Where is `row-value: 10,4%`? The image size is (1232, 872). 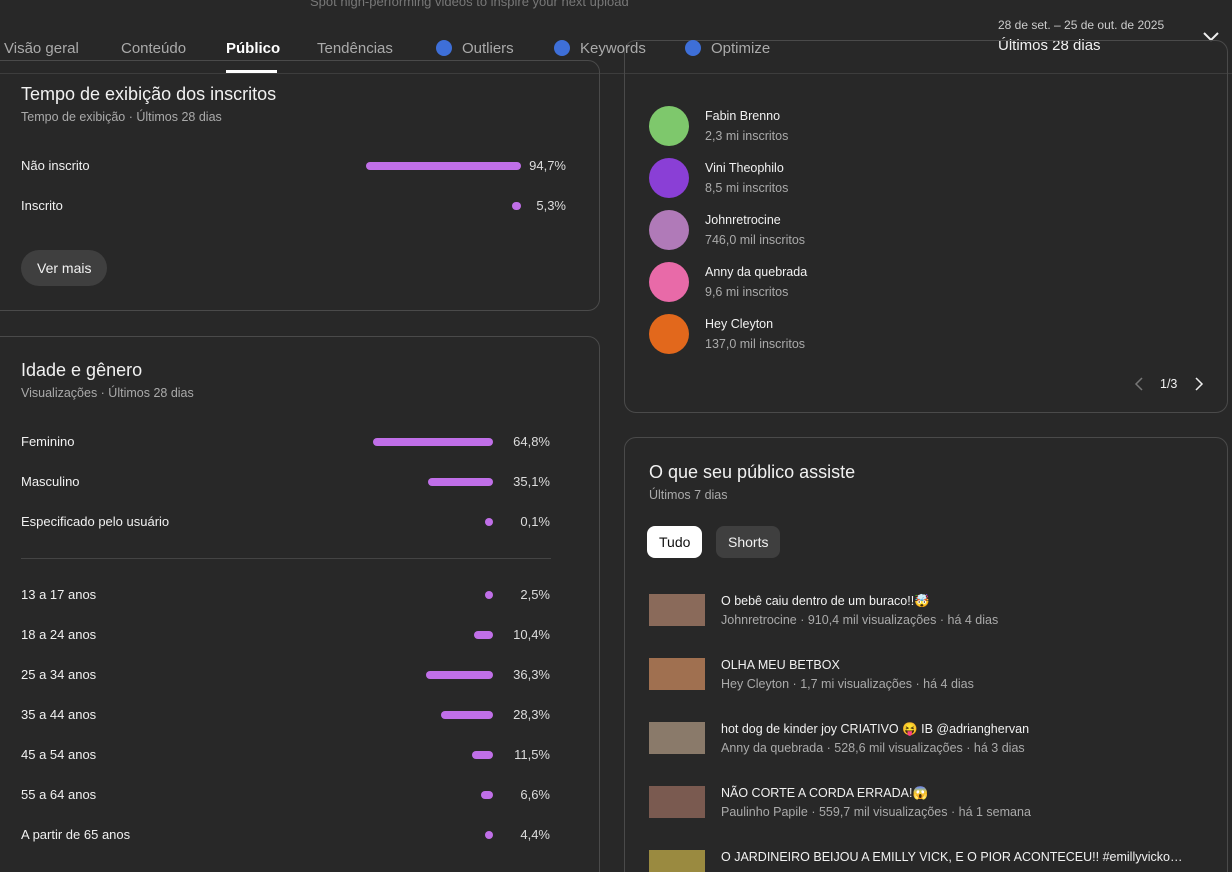
row-value: 10,4% is located at coordinates (531, 634).